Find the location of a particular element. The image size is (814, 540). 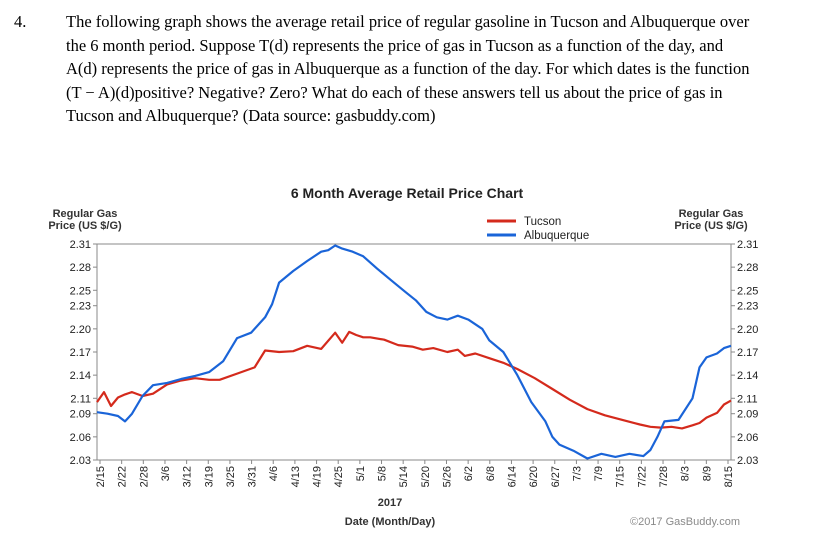

y-tick-label-right: 2.28 is located at coordinates (747, 268).